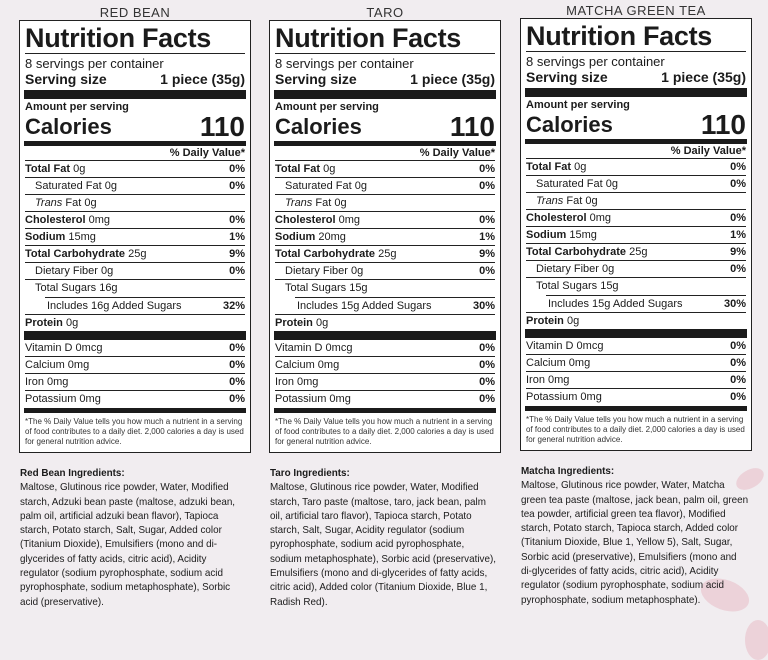 The height and width of the screenshot is (660, 768). Describe the element at coordinates (82, 237) in the screenshot. I see `sodium-amount: 15mg` at that location.